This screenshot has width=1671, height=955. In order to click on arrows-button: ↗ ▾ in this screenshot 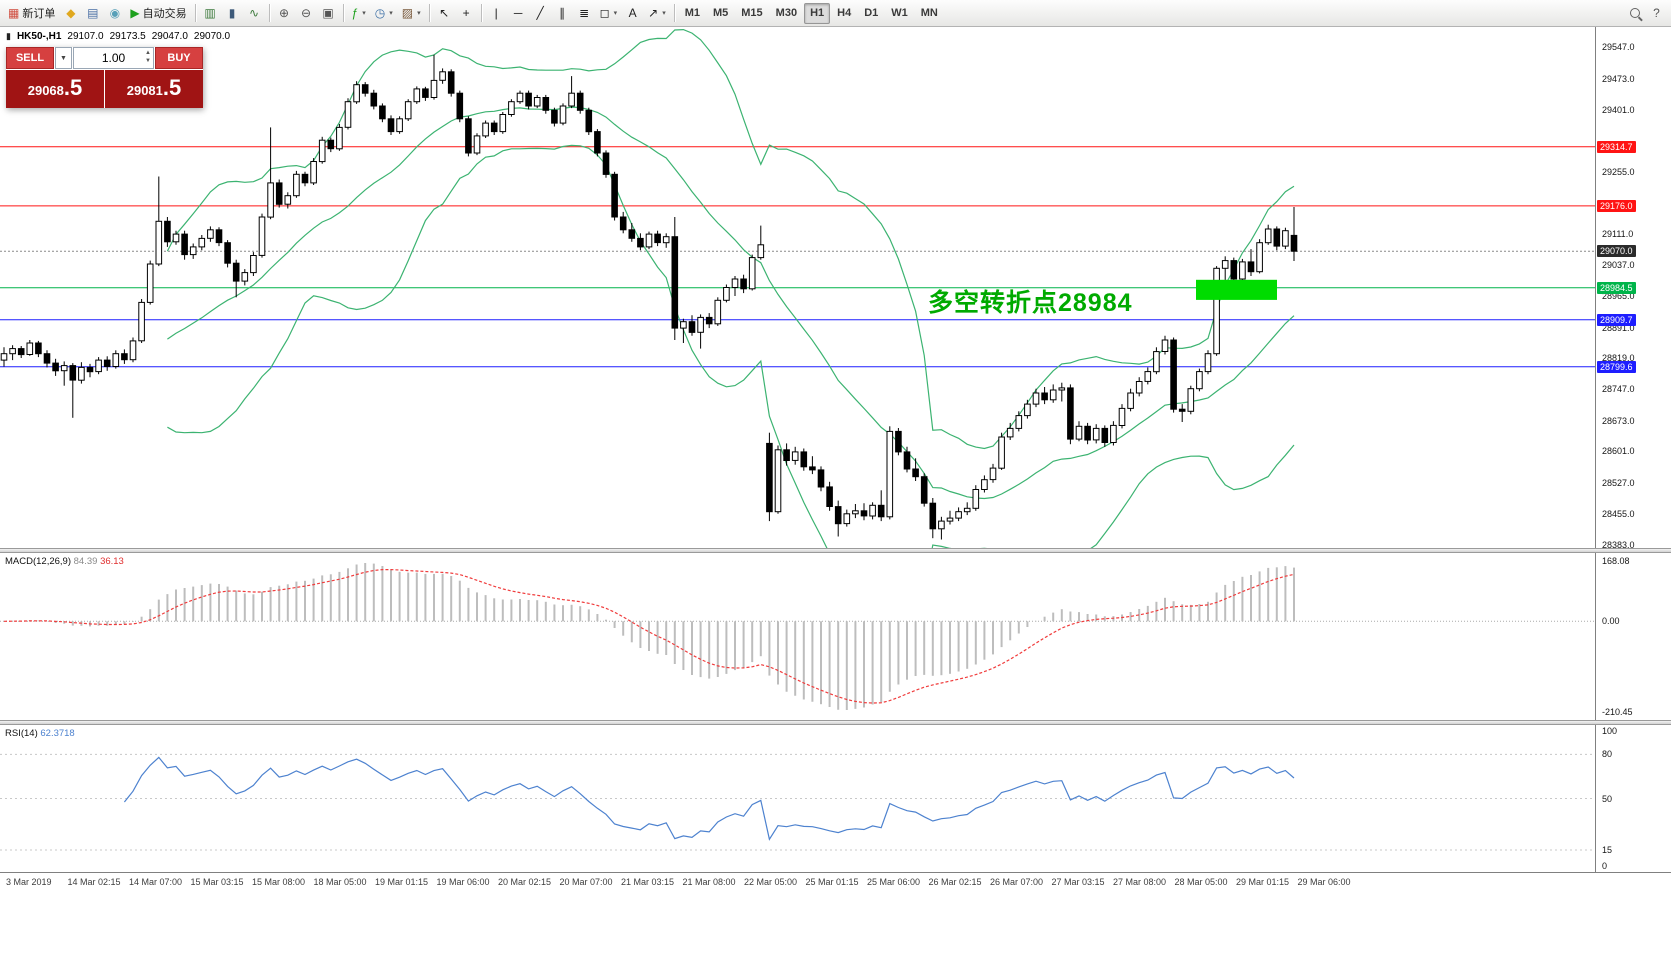, I will do `click(657, 13)`.